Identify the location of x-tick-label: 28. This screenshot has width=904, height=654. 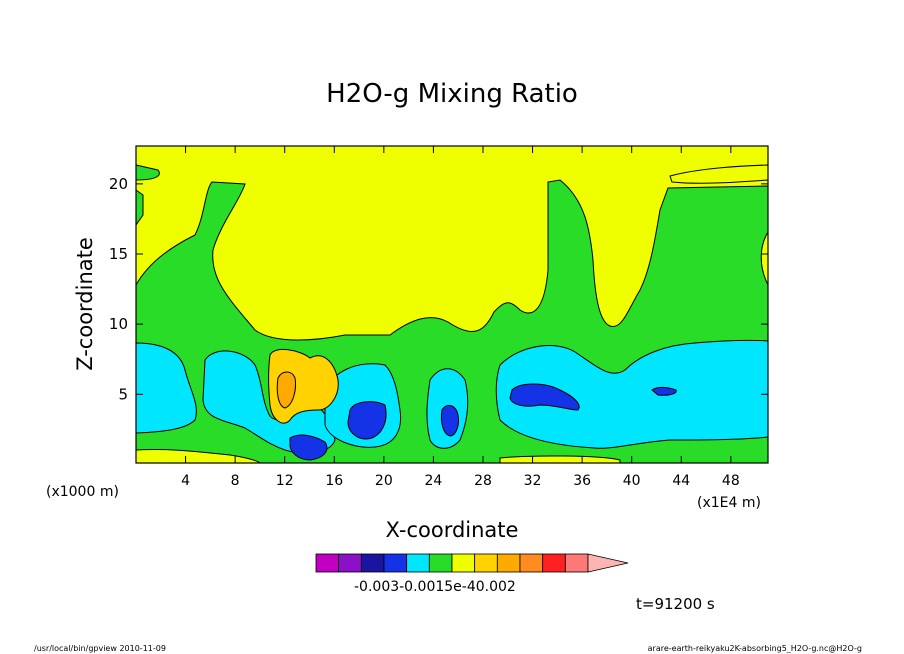
(483, 481).